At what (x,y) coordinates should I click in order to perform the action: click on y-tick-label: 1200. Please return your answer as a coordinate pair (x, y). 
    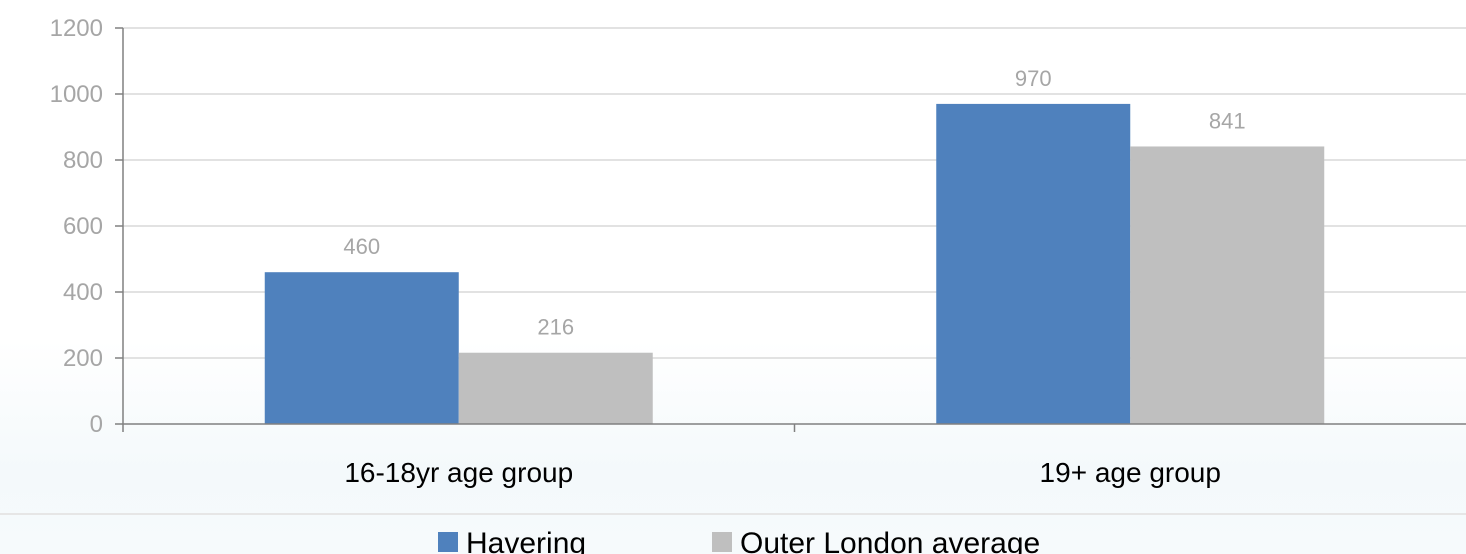
    Looking at the image, I should click on (76, 28).